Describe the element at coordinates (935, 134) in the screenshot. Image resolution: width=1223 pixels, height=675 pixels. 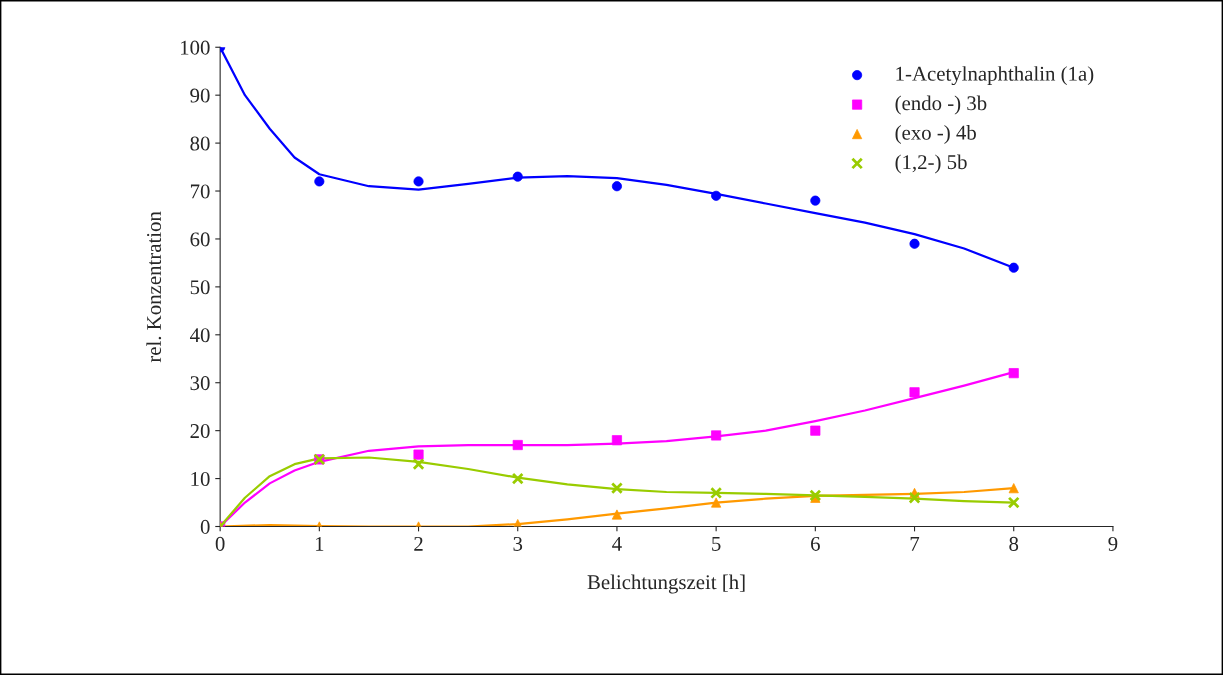
I see `legend-label: (exo -) 4b` at that location.